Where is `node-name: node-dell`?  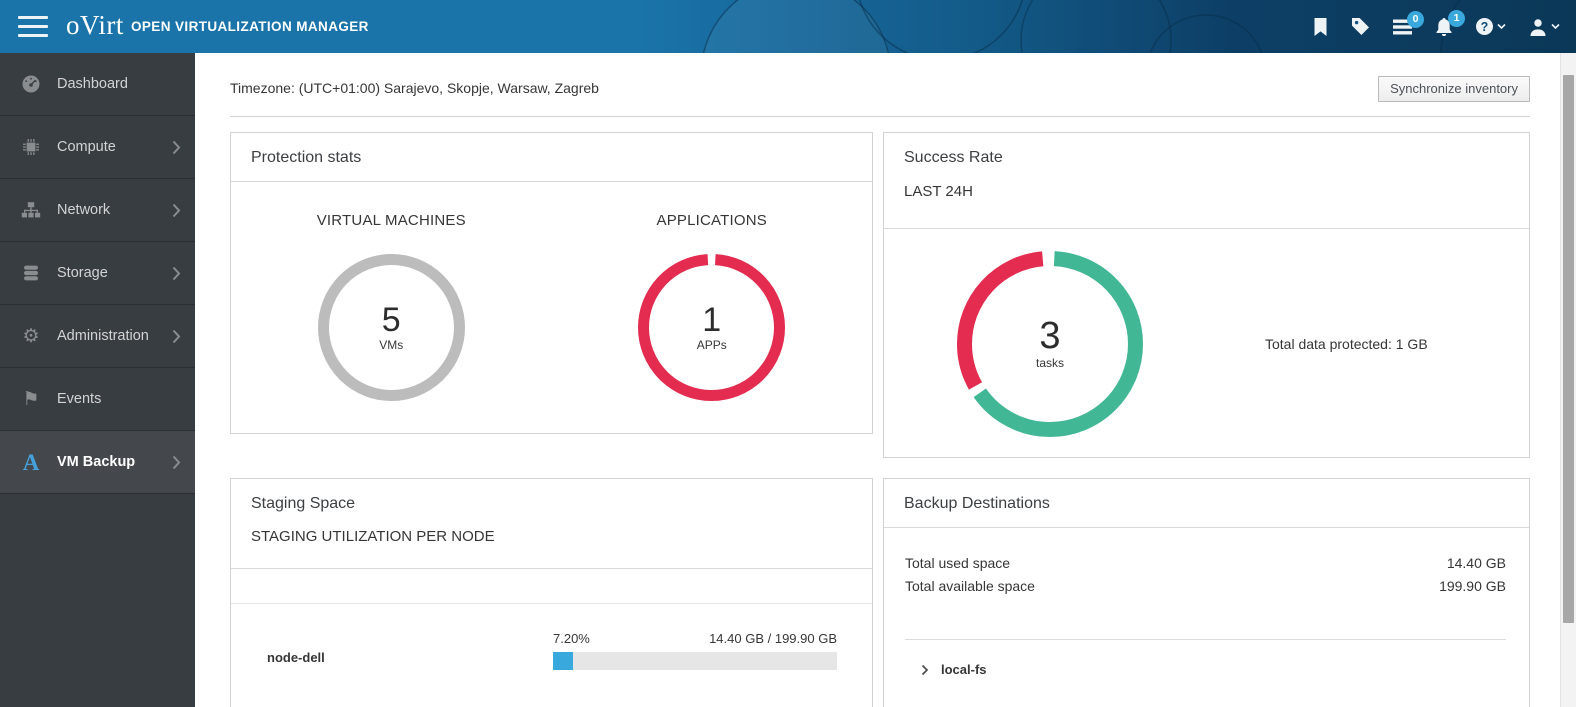 node-name: node-dell is located at coordinates (296, 657).